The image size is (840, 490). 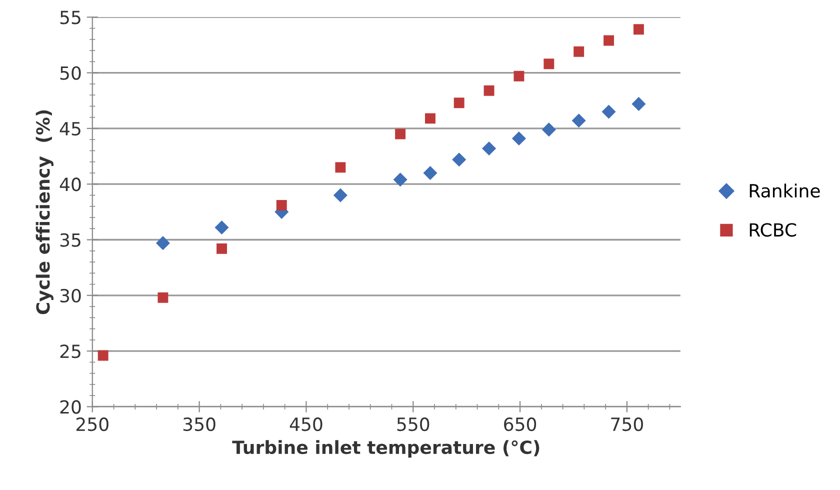 What do you see at coordinates (70, 351) in the screenshot?
I see `y-tick-label: 25` at bounding box center [70, 351].